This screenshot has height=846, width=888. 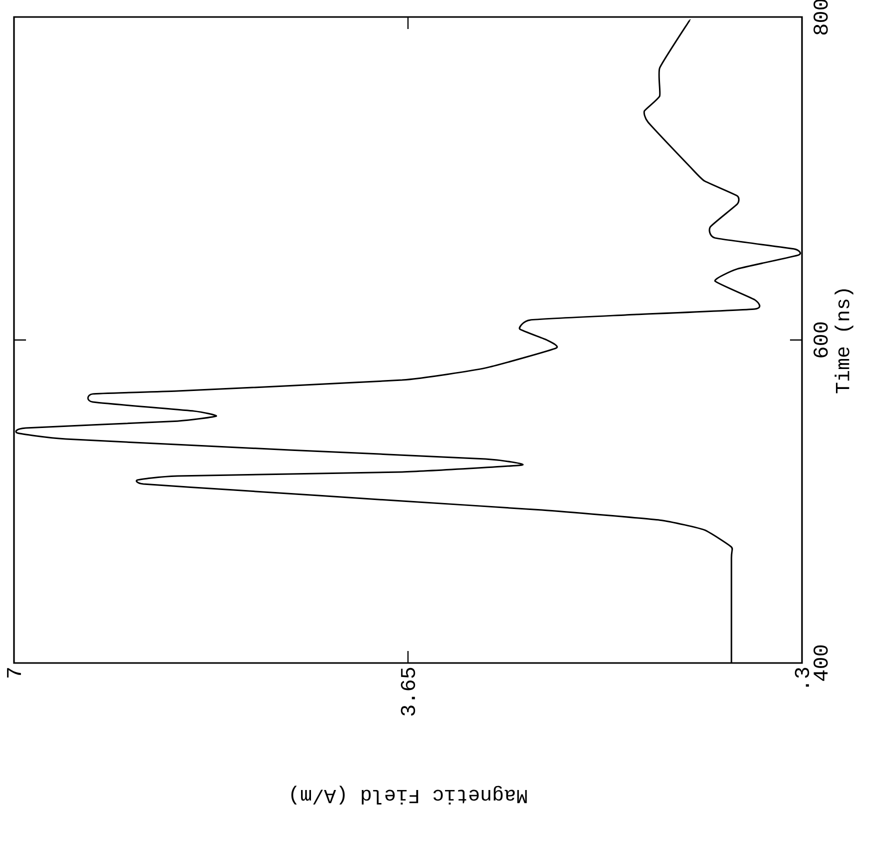 What do you see at coordinates (14, 673) in the screenshot?
I see `x-tick-label: 7` at bounding box center [14, 673].